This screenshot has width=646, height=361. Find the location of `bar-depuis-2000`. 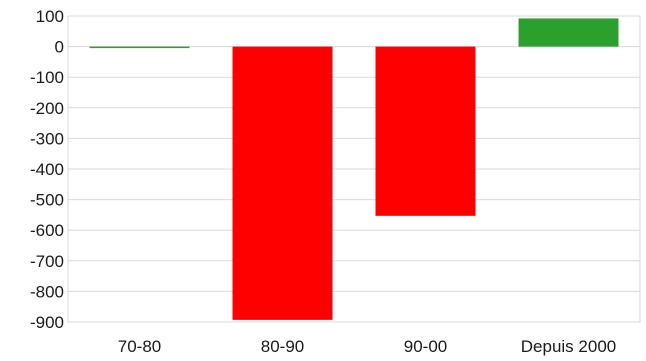

bar-depuis-2000 is located at coordinates (568, 32).